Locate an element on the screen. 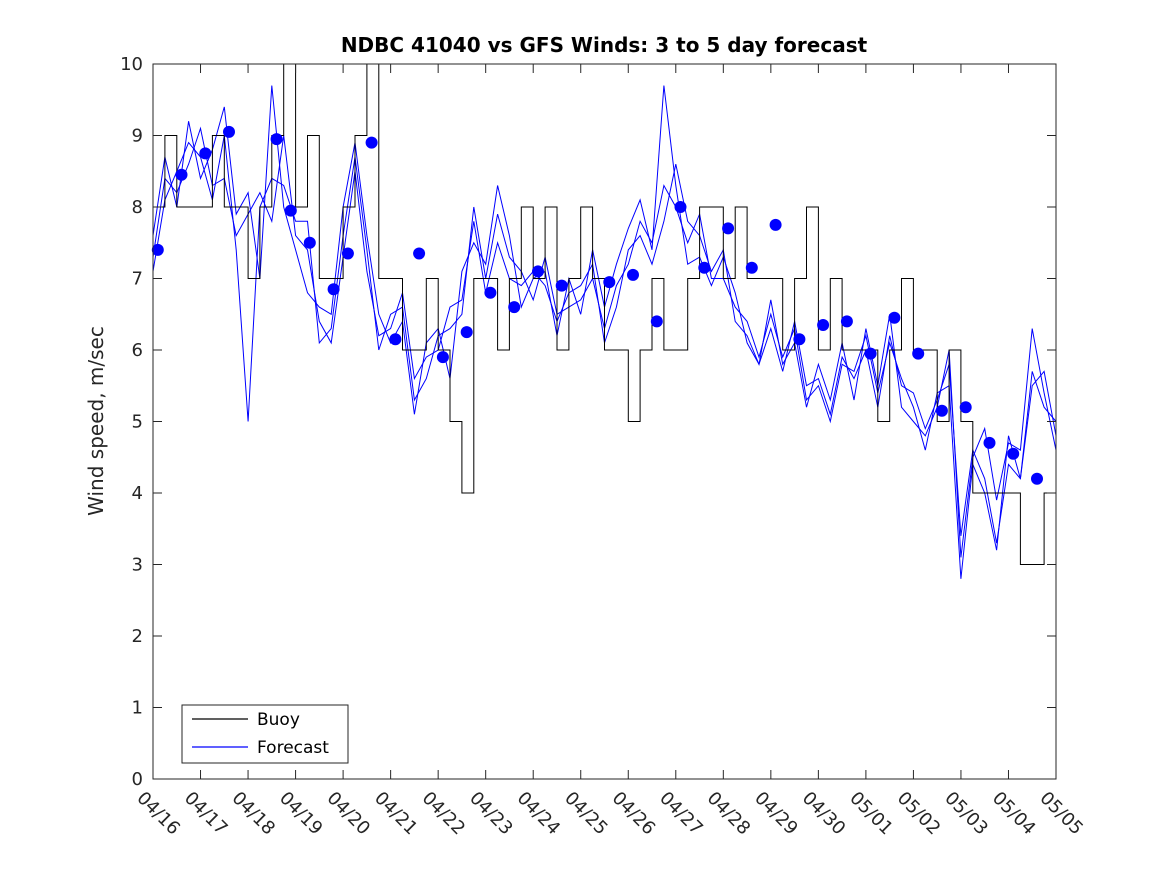 This screenshot has width=1167, height=875. y-axis-label: Wind speed, m/sec is located at coordinates (96, 421).